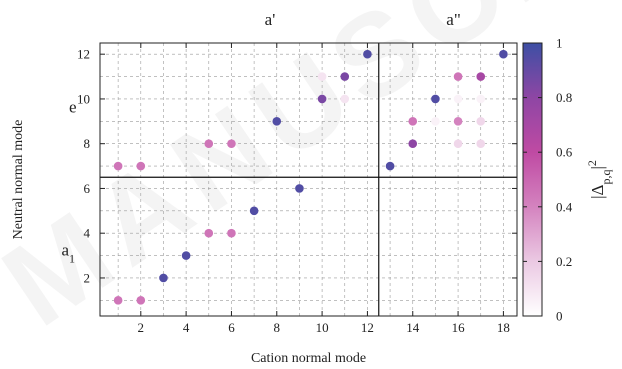  I want to click on x-tick-label: 10, so click(322, 327).